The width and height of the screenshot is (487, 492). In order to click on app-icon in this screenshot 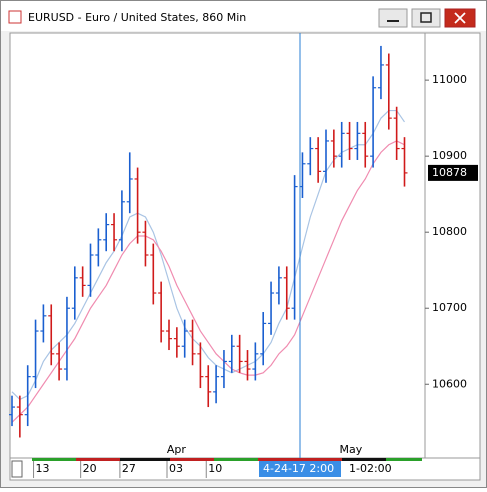, I will do `click(15, 17)`.